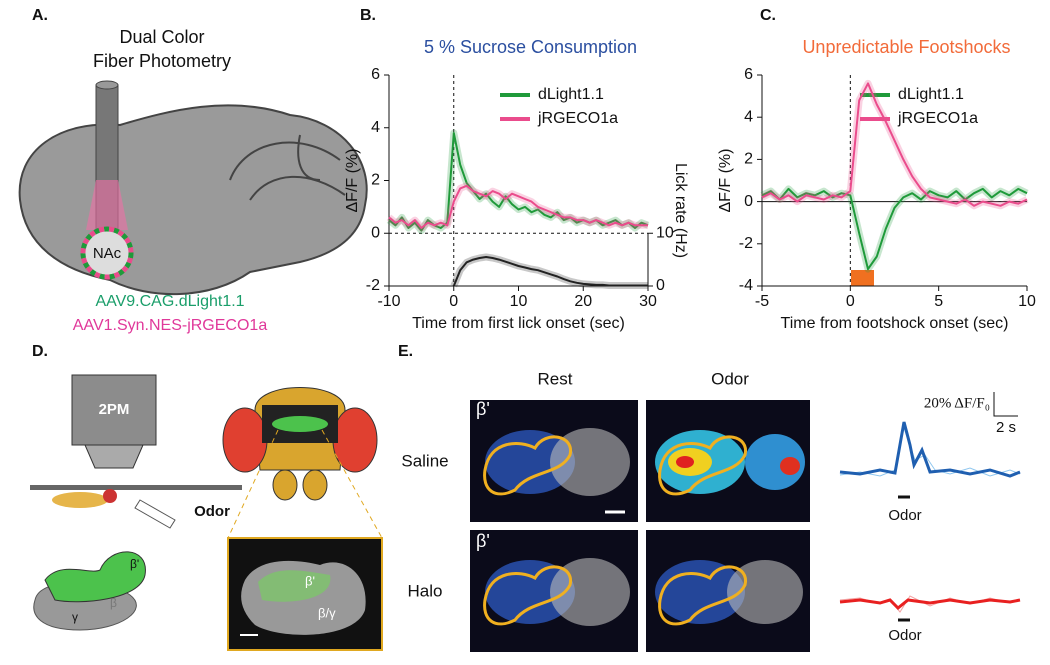 The height and width of the screenshot is (665, 1050). I want to click on brain-folds, so click(287, 167).